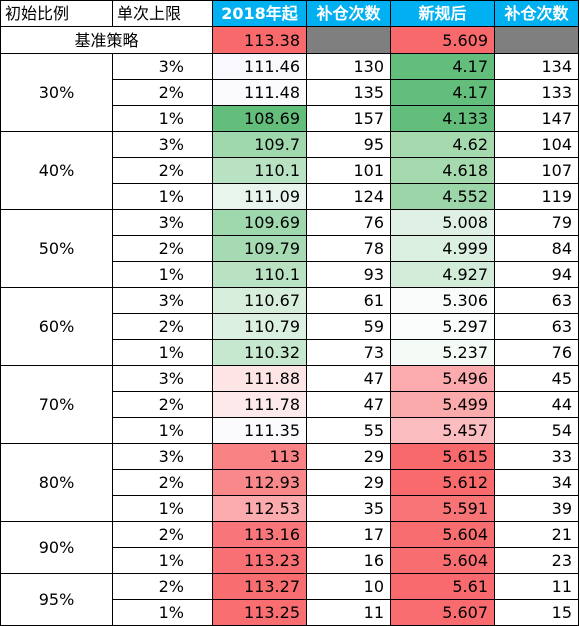 This screenshot has width=580, height=626. What do you see at coordinates (442, 482) in the screenshot?
I see `value-new-cell: 5.612` at bounding box center [442, 482].